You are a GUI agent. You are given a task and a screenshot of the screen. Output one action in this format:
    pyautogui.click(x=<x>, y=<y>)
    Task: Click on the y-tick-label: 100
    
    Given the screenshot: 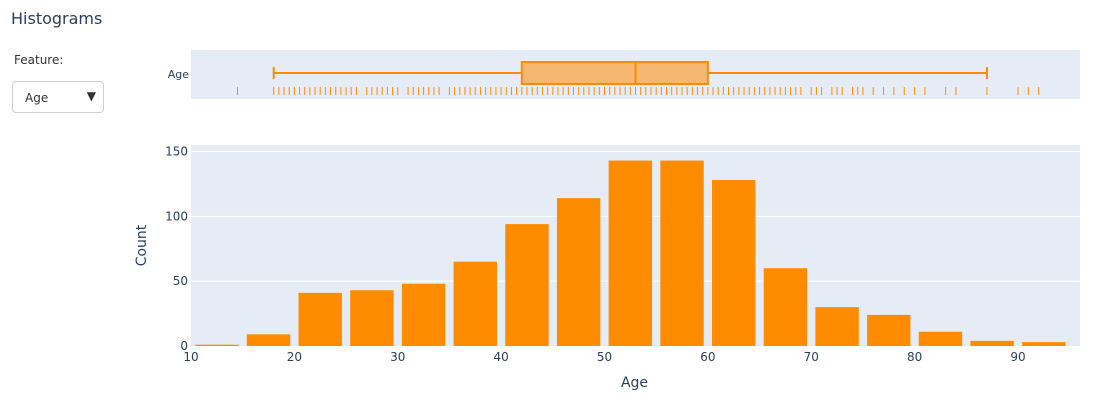 What is the action you would take?
    pyautogui.click(x=176, y=216)
    